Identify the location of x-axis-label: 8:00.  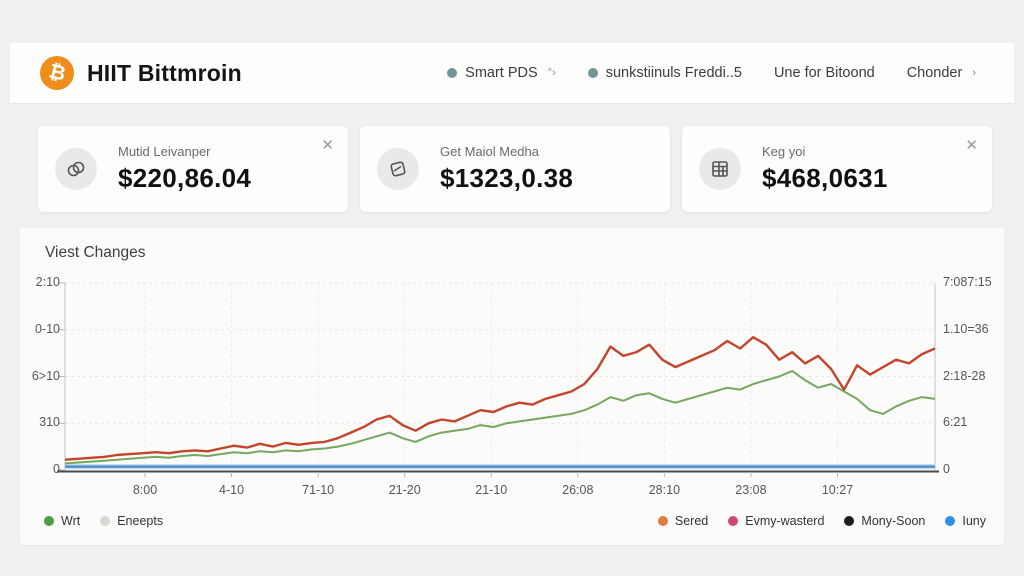
(145, 490).